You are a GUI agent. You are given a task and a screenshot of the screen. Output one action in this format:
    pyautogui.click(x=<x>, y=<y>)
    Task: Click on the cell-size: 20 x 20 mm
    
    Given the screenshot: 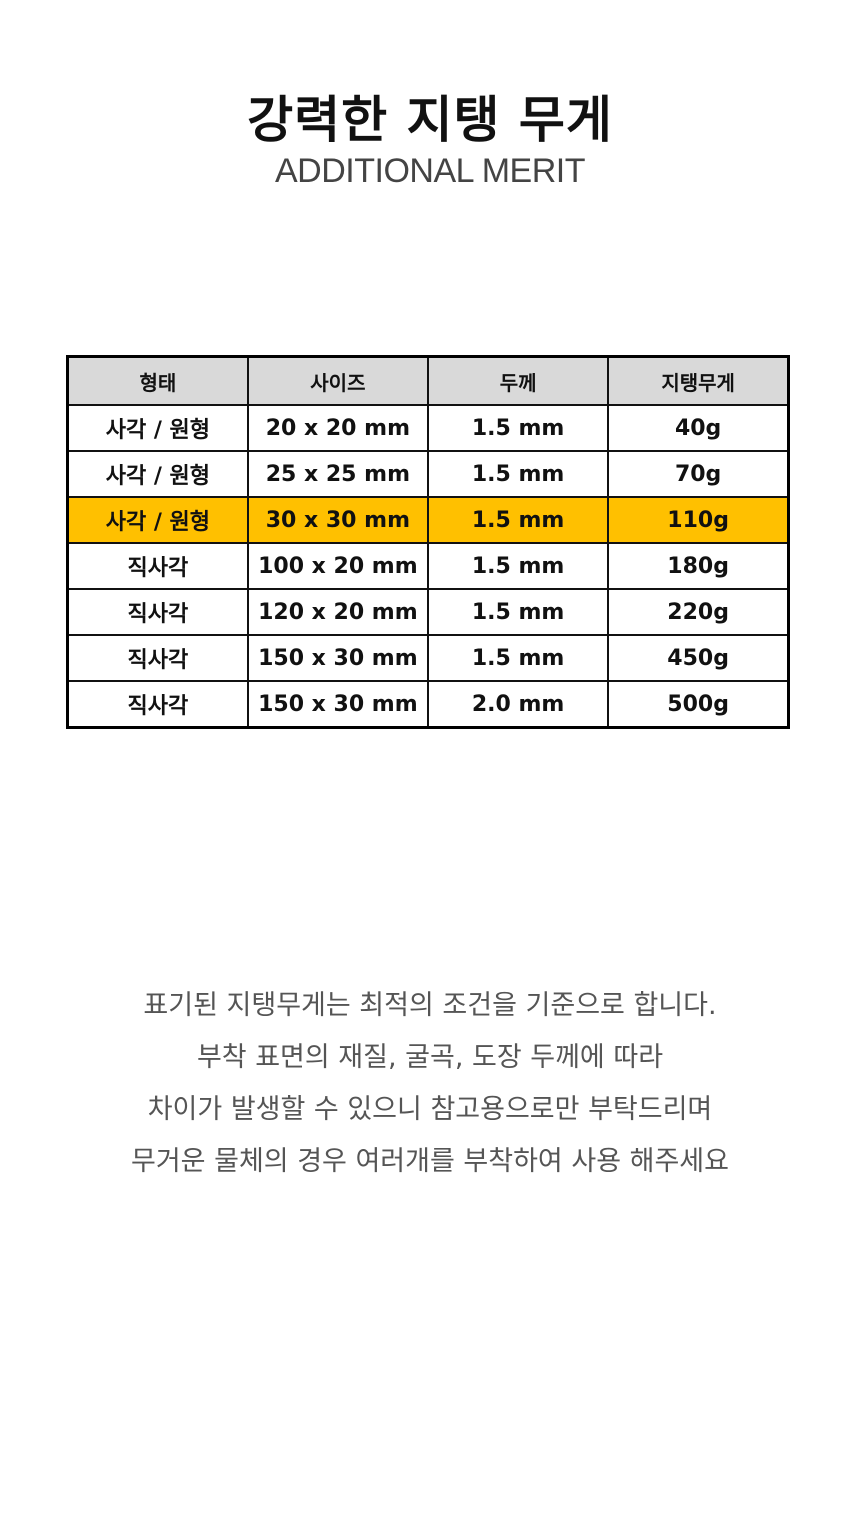 What is the action you would take?
    pyautogui.click(x=338, y=428)
    